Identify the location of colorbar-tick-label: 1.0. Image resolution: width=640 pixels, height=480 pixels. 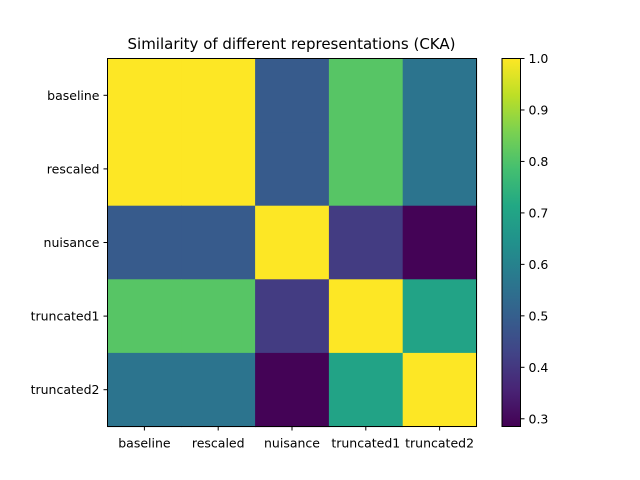
(539, 58).